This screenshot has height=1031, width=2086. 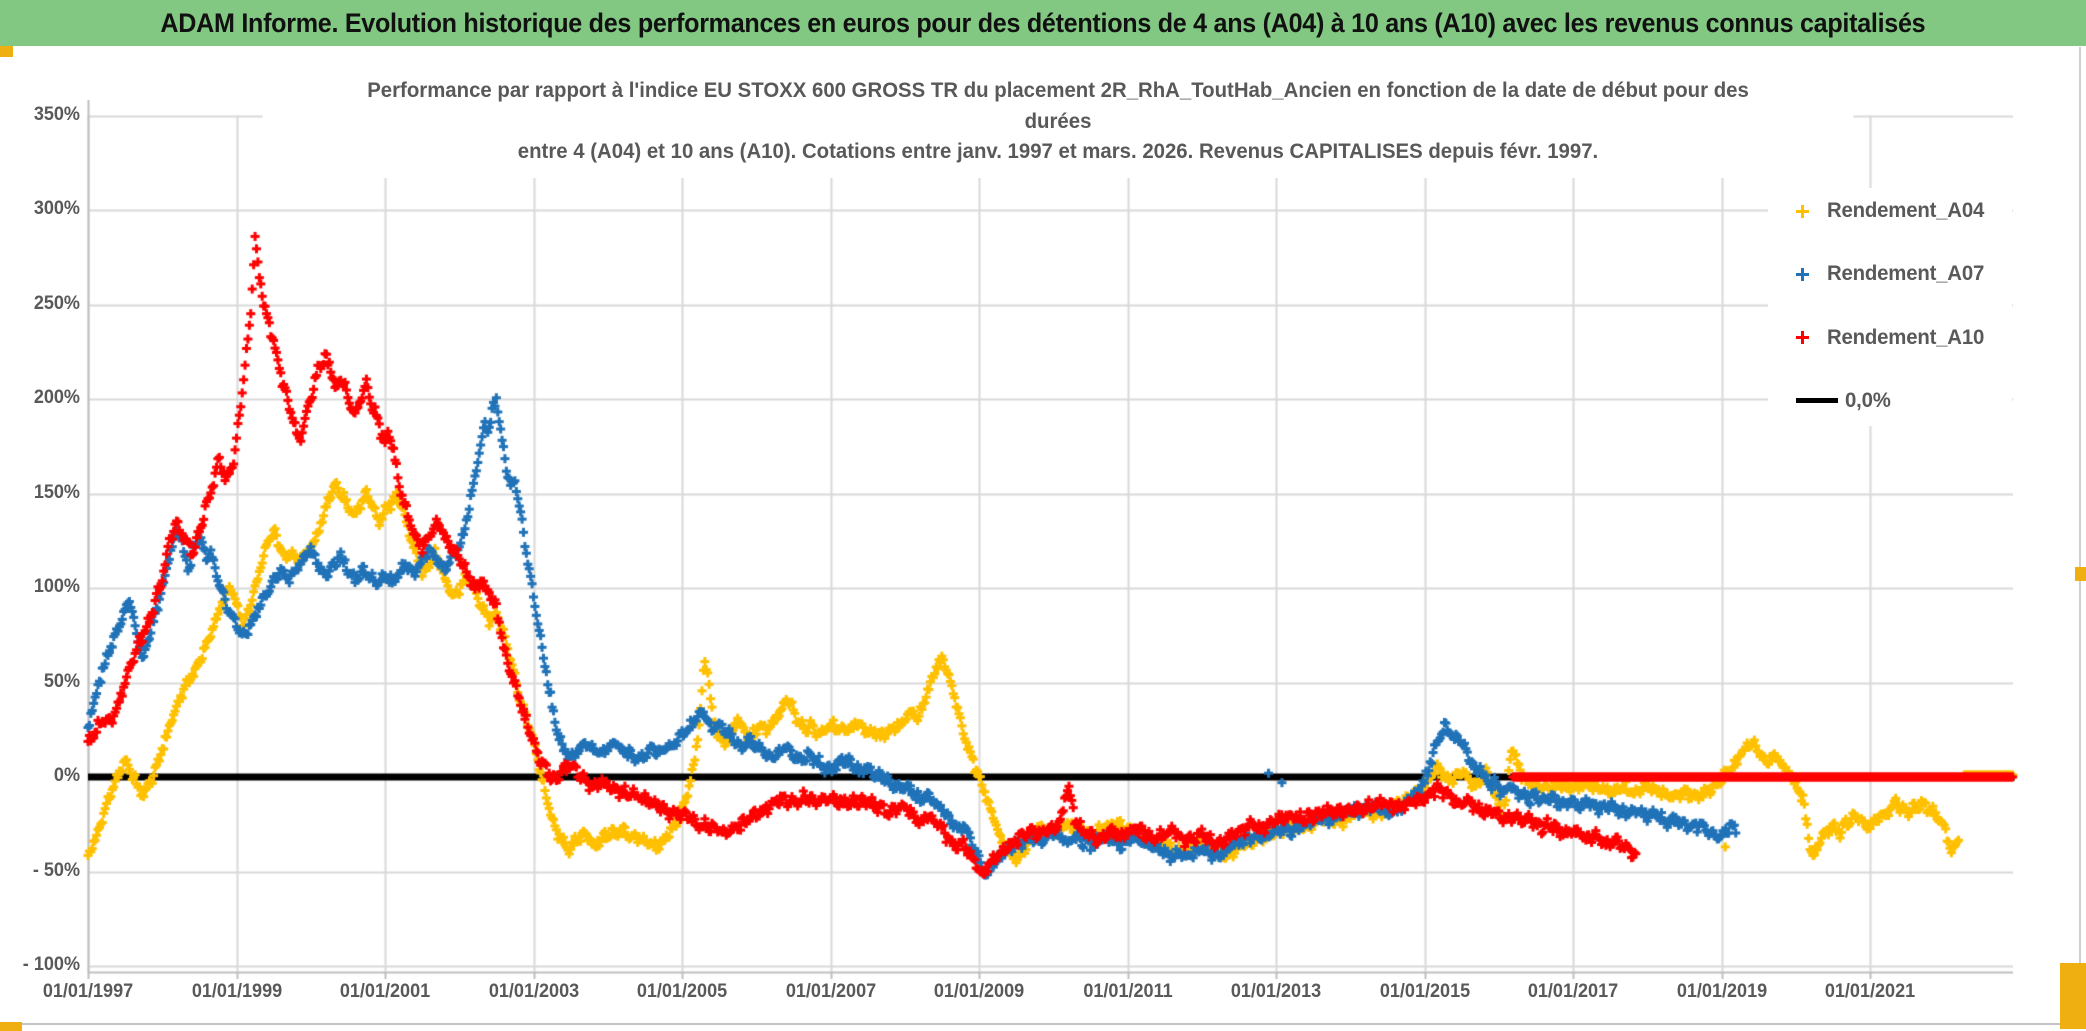 What do you see at coordinates (1276, 991) in the screenshot?
I see `x-tick-label: 01/01/2013` at bounding box center [1276, 991].